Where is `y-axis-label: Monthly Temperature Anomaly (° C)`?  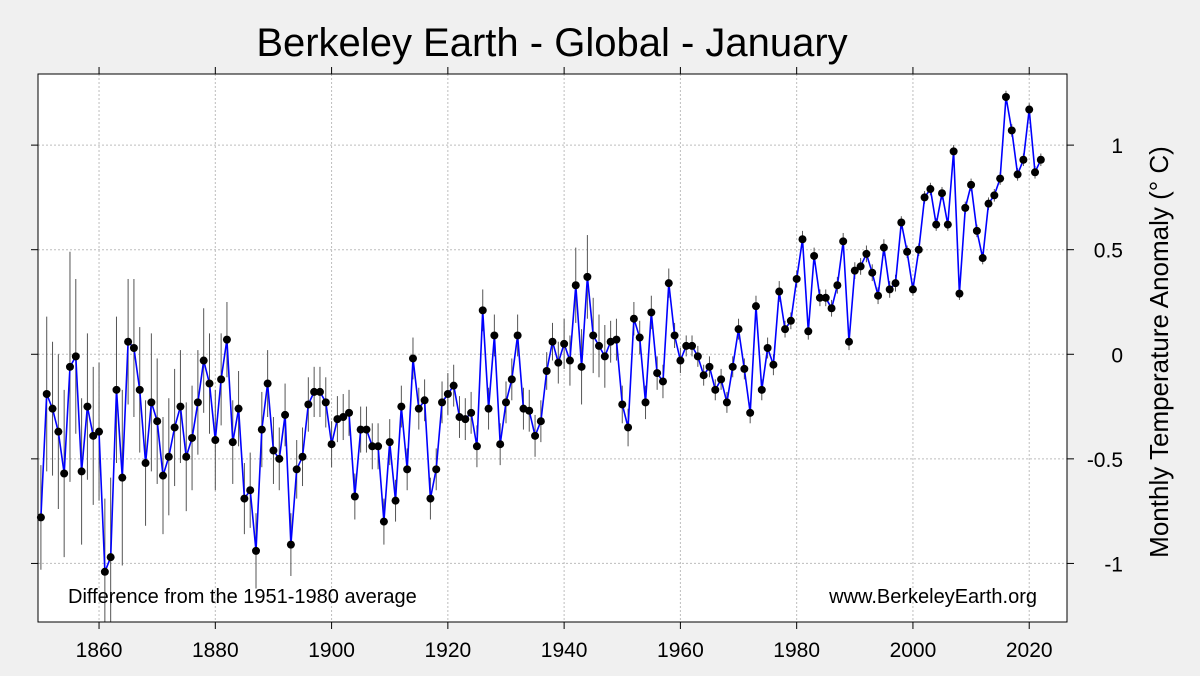 y-axis-label: Monthly Temperature Anomaly (° C) is located at coordinates (1159, 352).